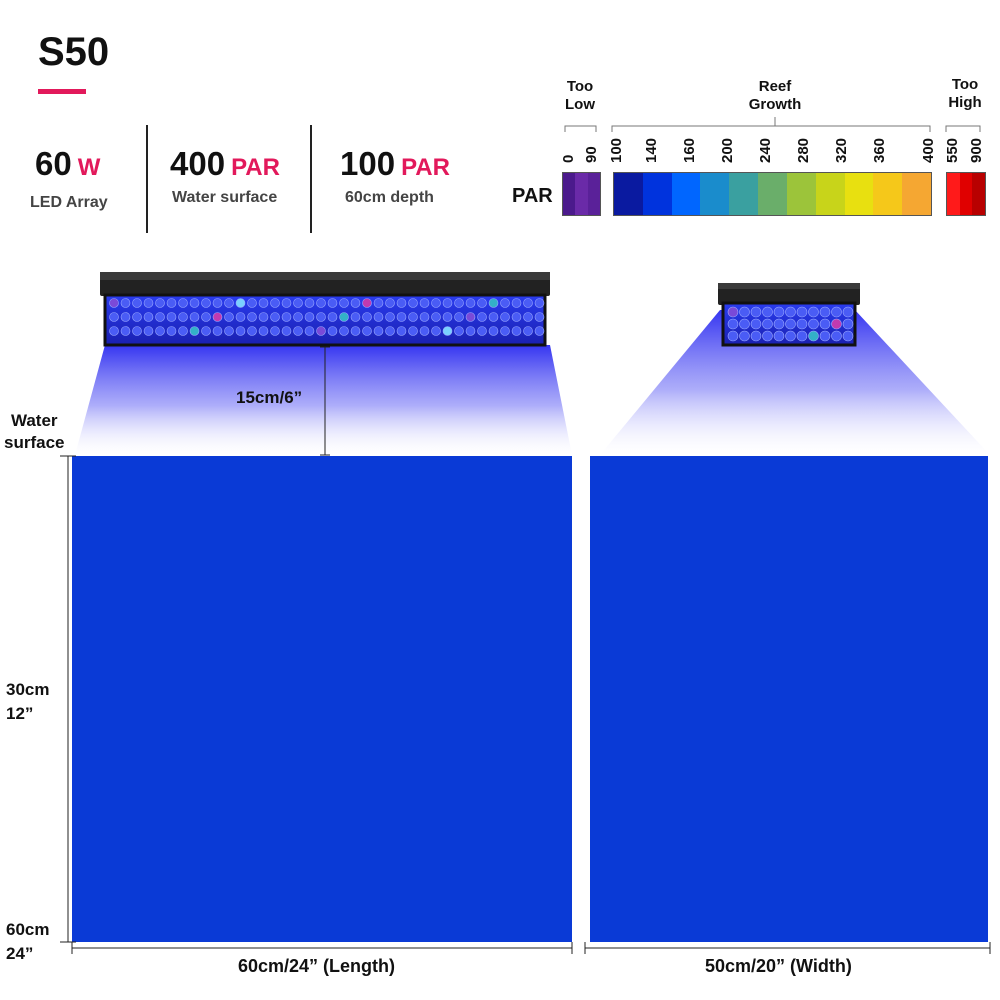  I want to click on stat-depth-par: 100 PAR, so click(395, 164).